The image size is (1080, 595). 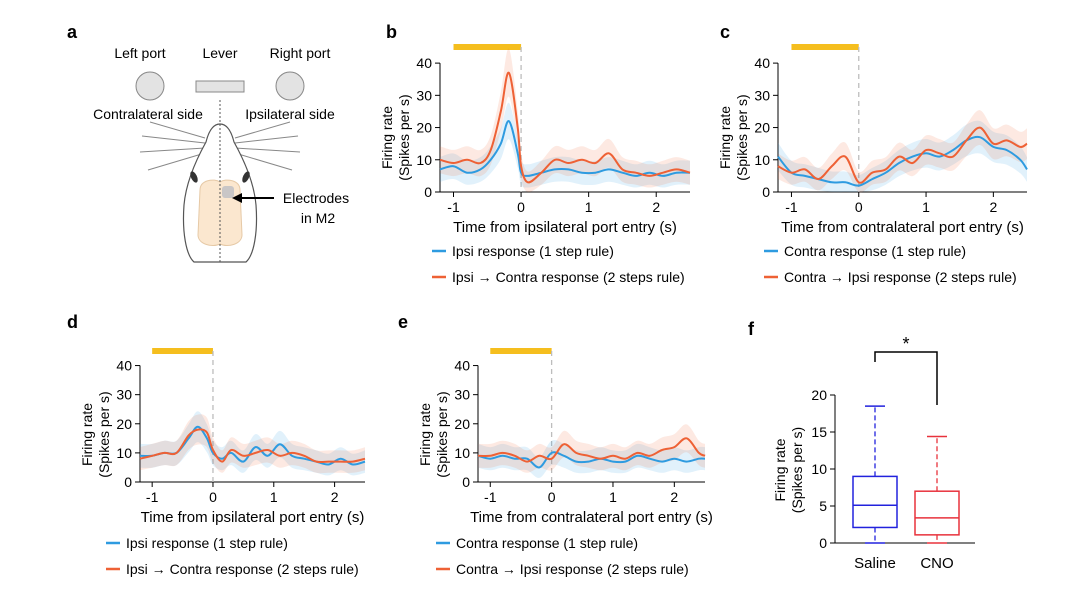 What do you see at coordinates (316, 198) in the screenshot?
I see `electrodes-label: Electrodes` at bounding box center [316, 198].